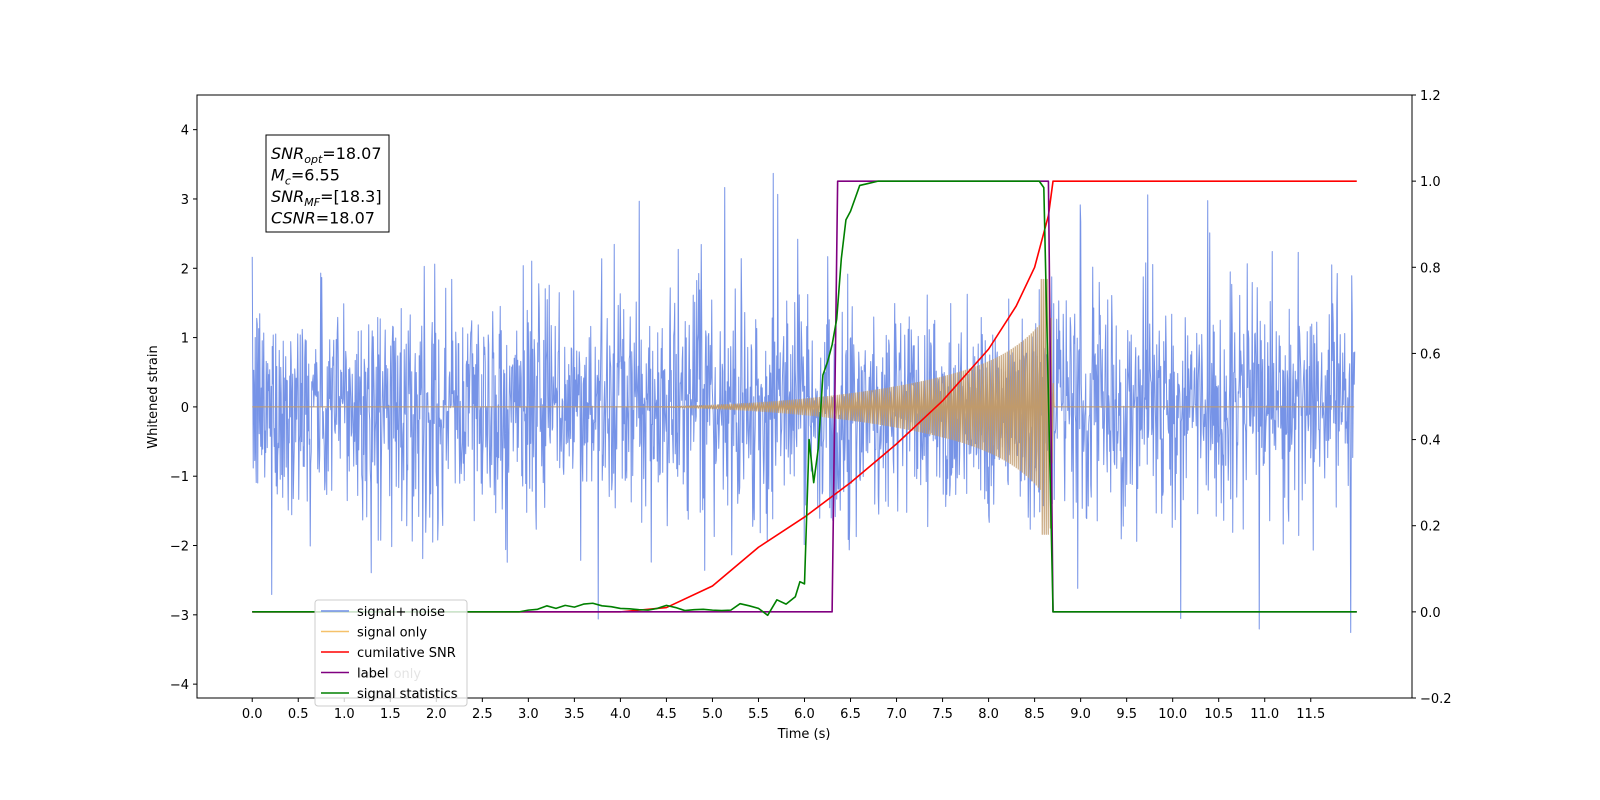 The image size is (1600, 800). I want to click on x-tick-label: 9.0, so click(1080, 714).